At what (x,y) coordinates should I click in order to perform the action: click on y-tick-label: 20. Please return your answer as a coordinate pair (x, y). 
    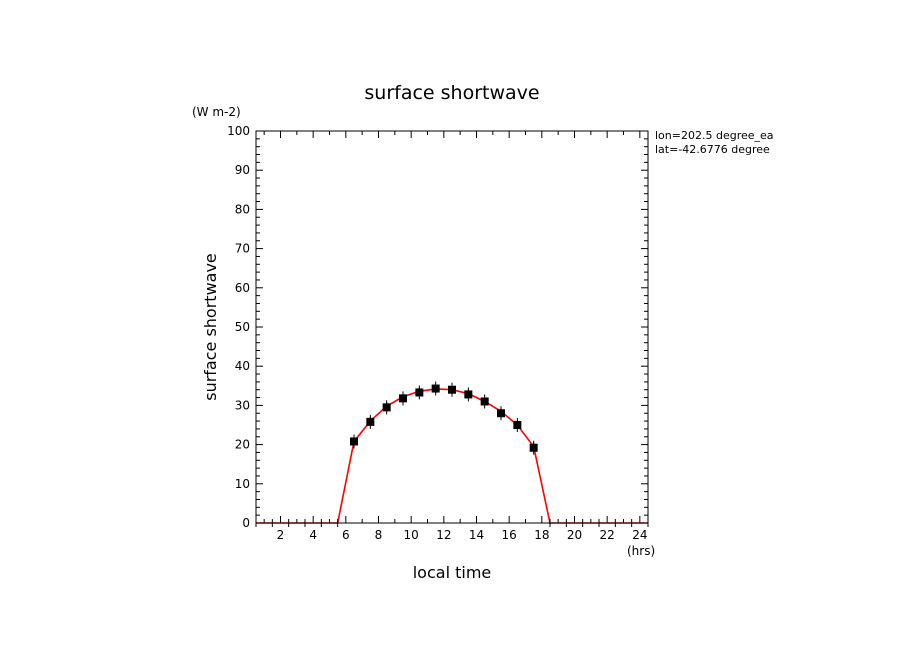
    Looking at the image, I should click on (242, 445).